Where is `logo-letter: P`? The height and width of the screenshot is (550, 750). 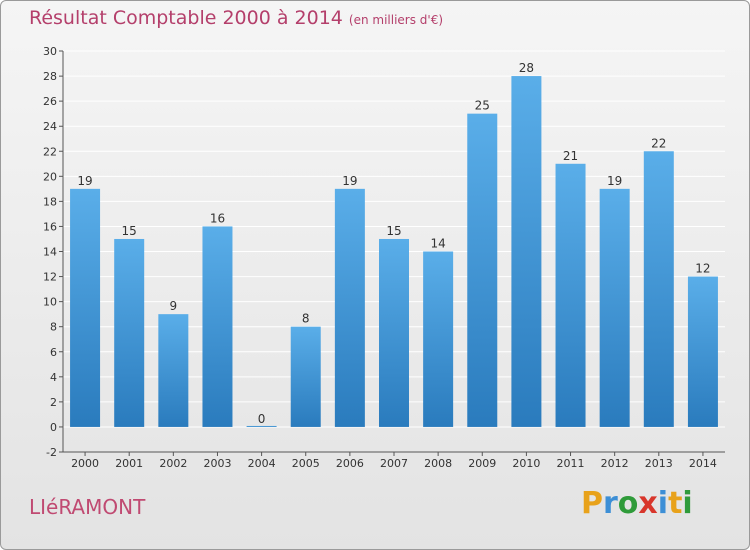 logo-letter: P is located at coordinates (592, 503).